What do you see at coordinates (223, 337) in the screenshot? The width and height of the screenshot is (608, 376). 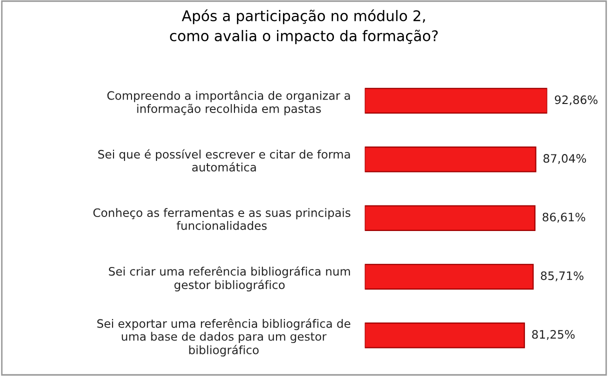 I see `y-tick-label: Sei exportar uma referência bibliográfica de uma base de dados para um gestor bibliográfico` at bounding box center [223, 337].